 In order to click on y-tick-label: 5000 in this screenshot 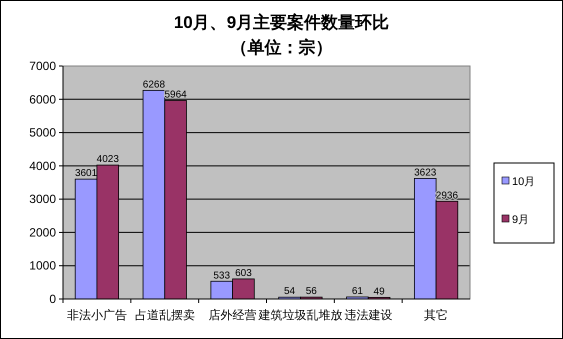, I will do `click(42, 133)`.